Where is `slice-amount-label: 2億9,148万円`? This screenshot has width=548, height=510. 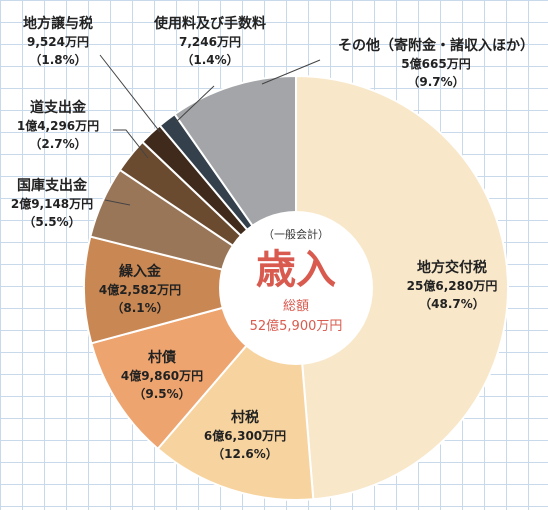
slice-amount-label: 2億9,148万円 is located at coordinates (52, 203).